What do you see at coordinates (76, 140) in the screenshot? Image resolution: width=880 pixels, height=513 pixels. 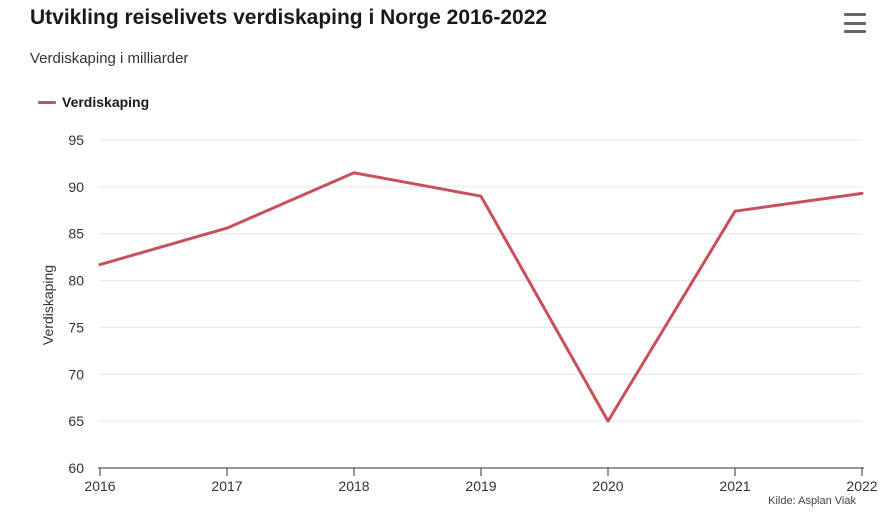 I see `y-tick-label: 95` at bounding box center [76, 140].